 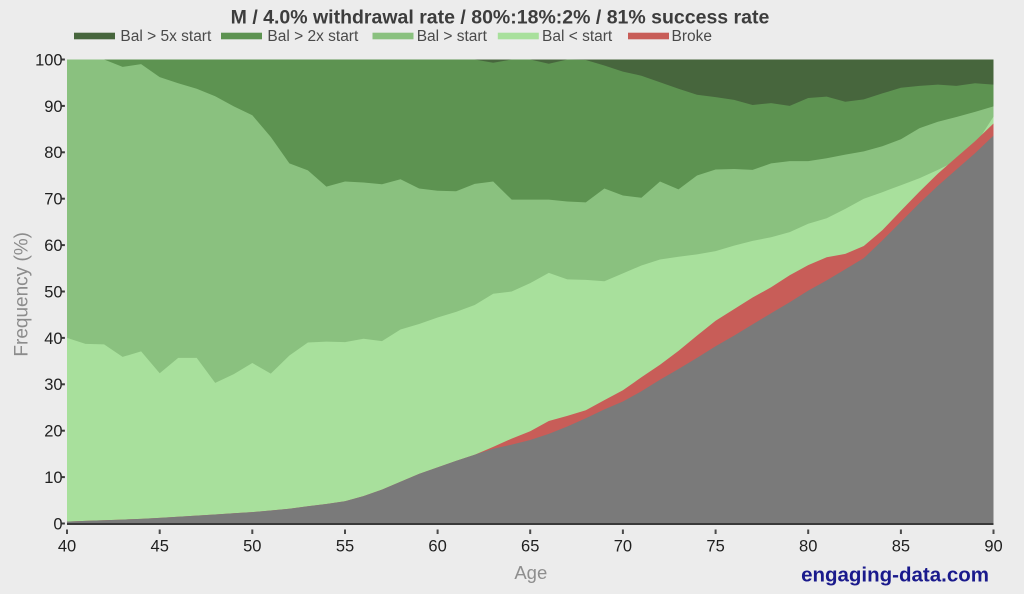 What do you see at coordinates (530, 572) in the screenshot?
I see `svg-text: Age` at bounding box center [530, 572].